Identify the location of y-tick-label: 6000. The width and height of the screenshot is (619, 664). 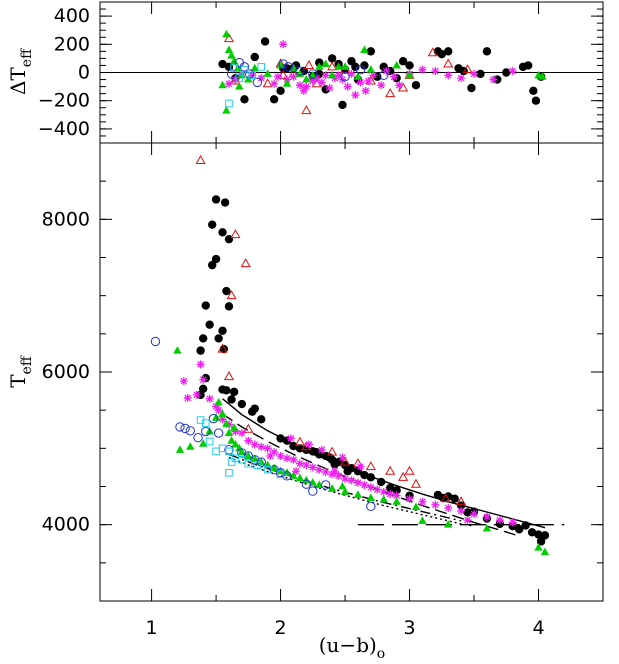
(66, 372).